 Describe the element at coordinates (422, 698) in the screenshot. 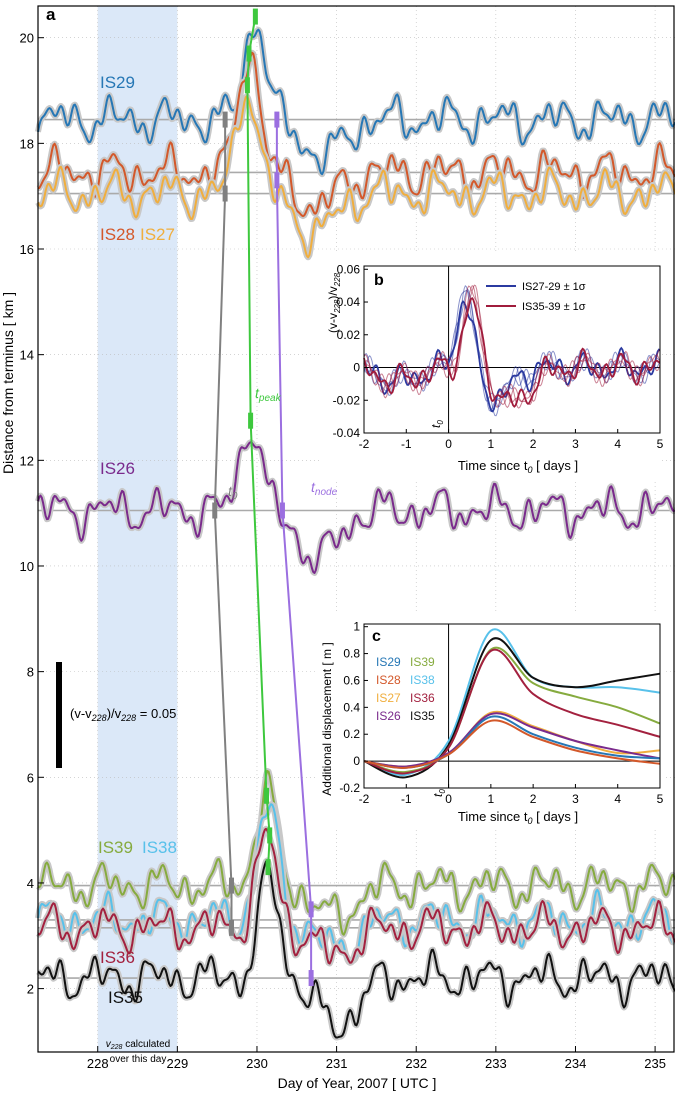

I see `panel-c-legend-is36: IS36` at that location.